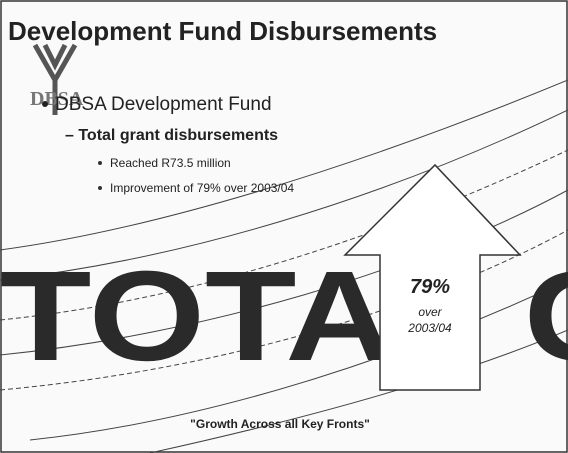 The height and width of the screenshot is (453, 568). I want to click on bullet-point: Improvement of 79% over 2003/04, so click(202, 188).